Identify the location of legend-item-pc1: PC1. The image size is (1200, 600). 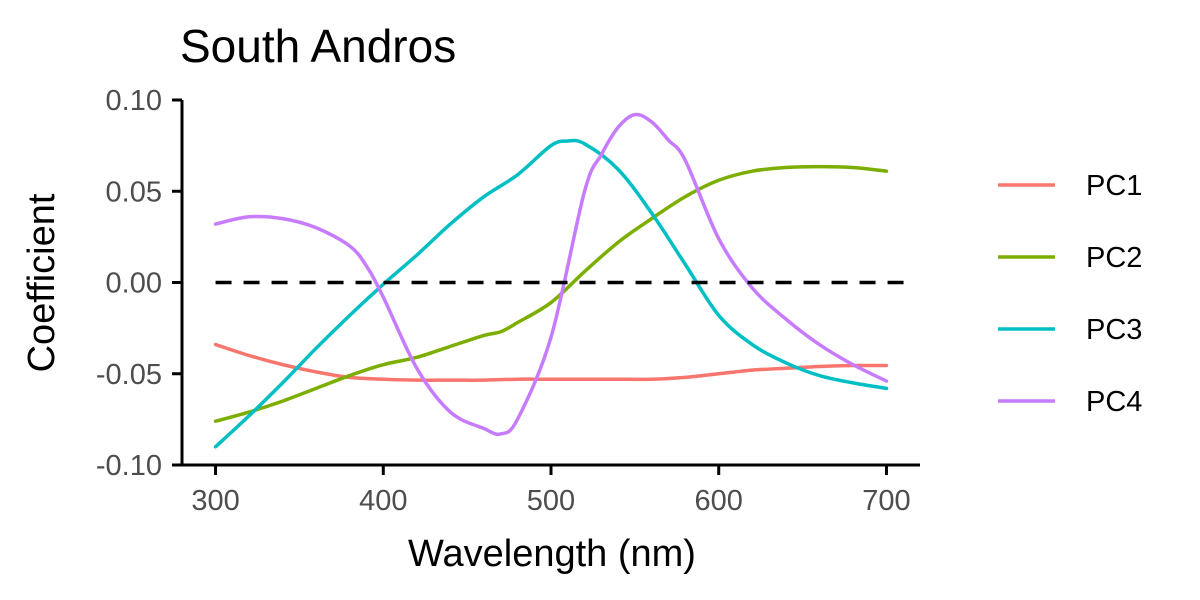
(1070, 186).